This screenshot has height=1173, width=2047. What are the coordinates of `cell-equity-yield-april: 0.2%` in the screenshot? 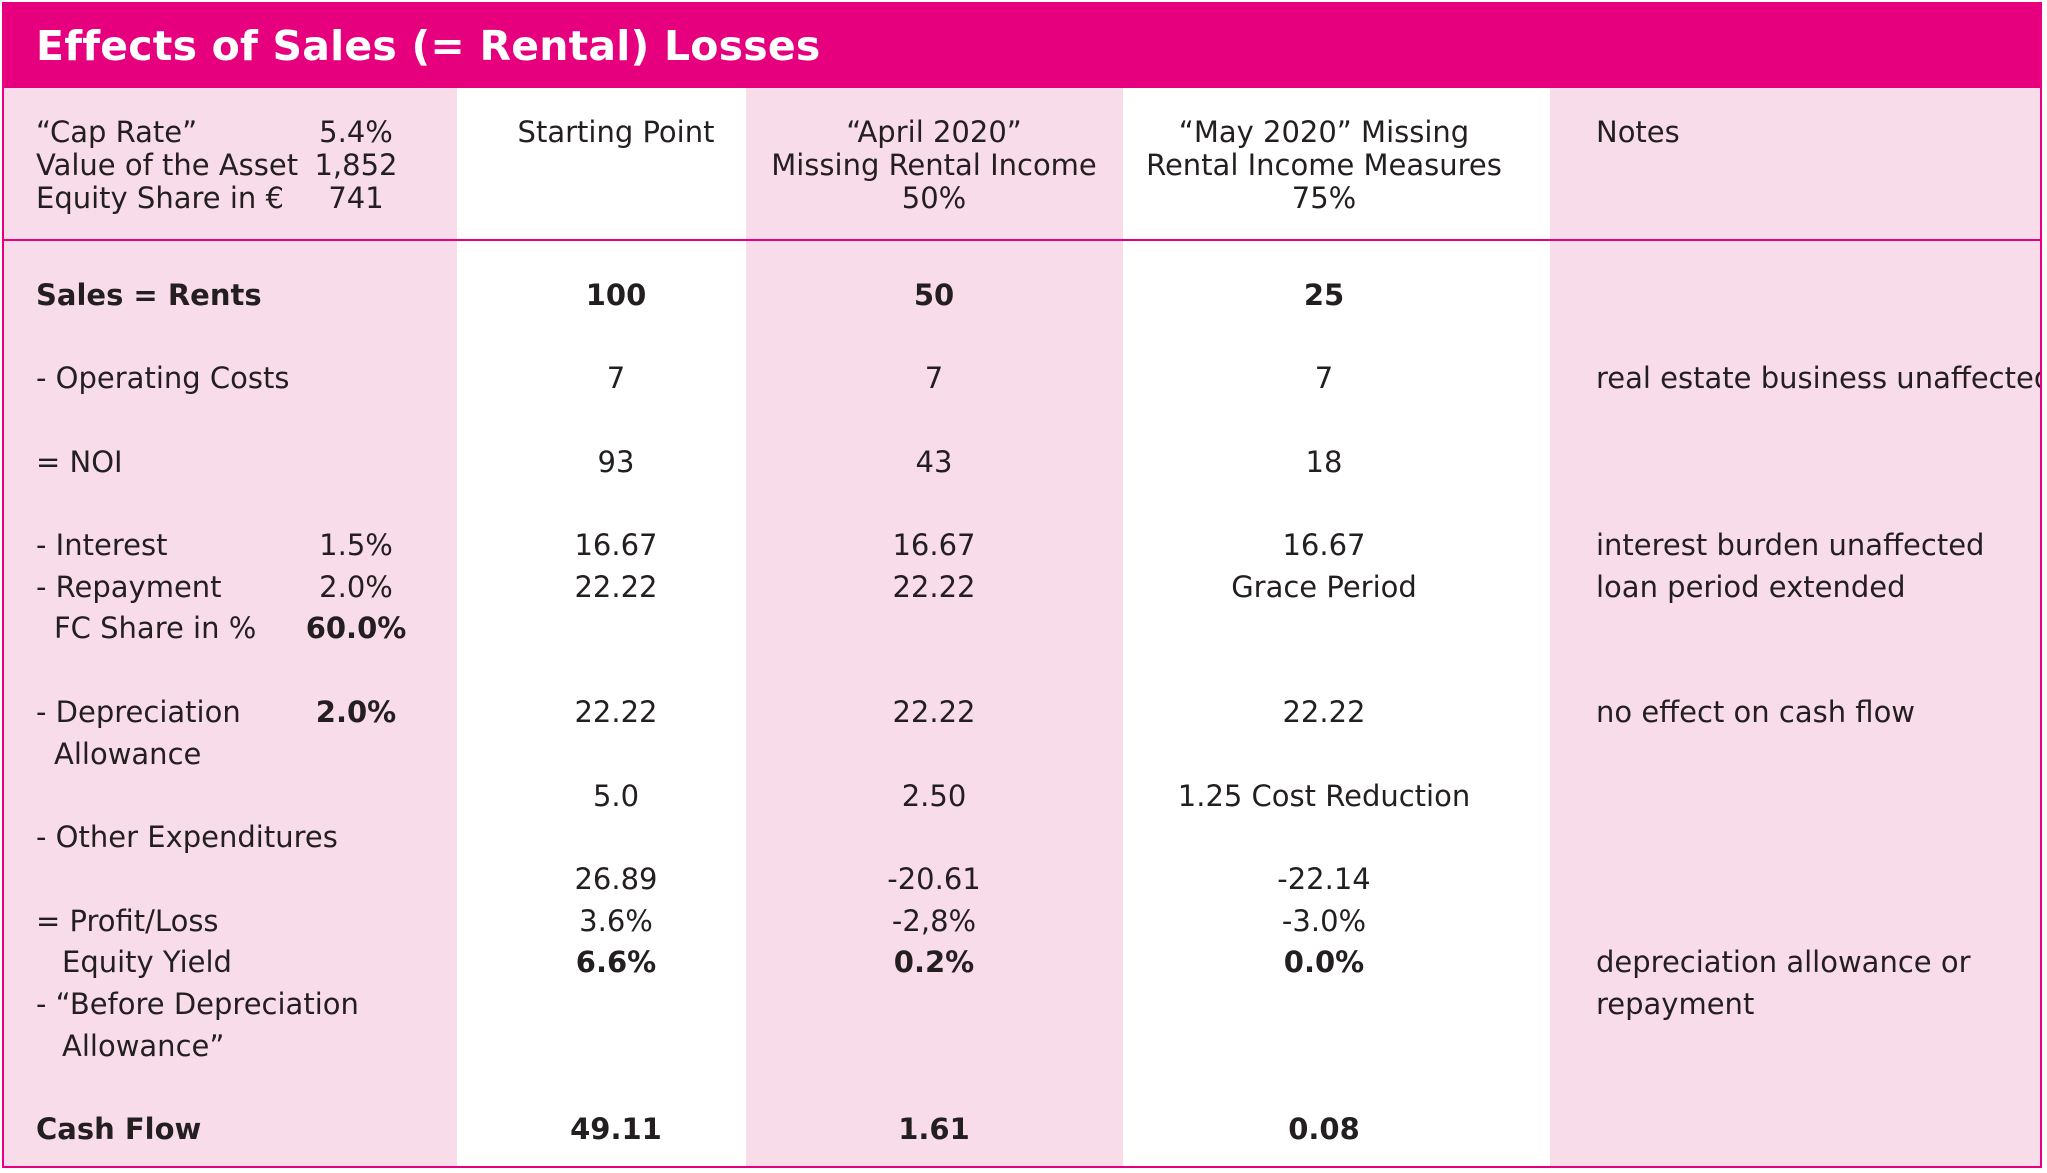 It's located at (934, 962).